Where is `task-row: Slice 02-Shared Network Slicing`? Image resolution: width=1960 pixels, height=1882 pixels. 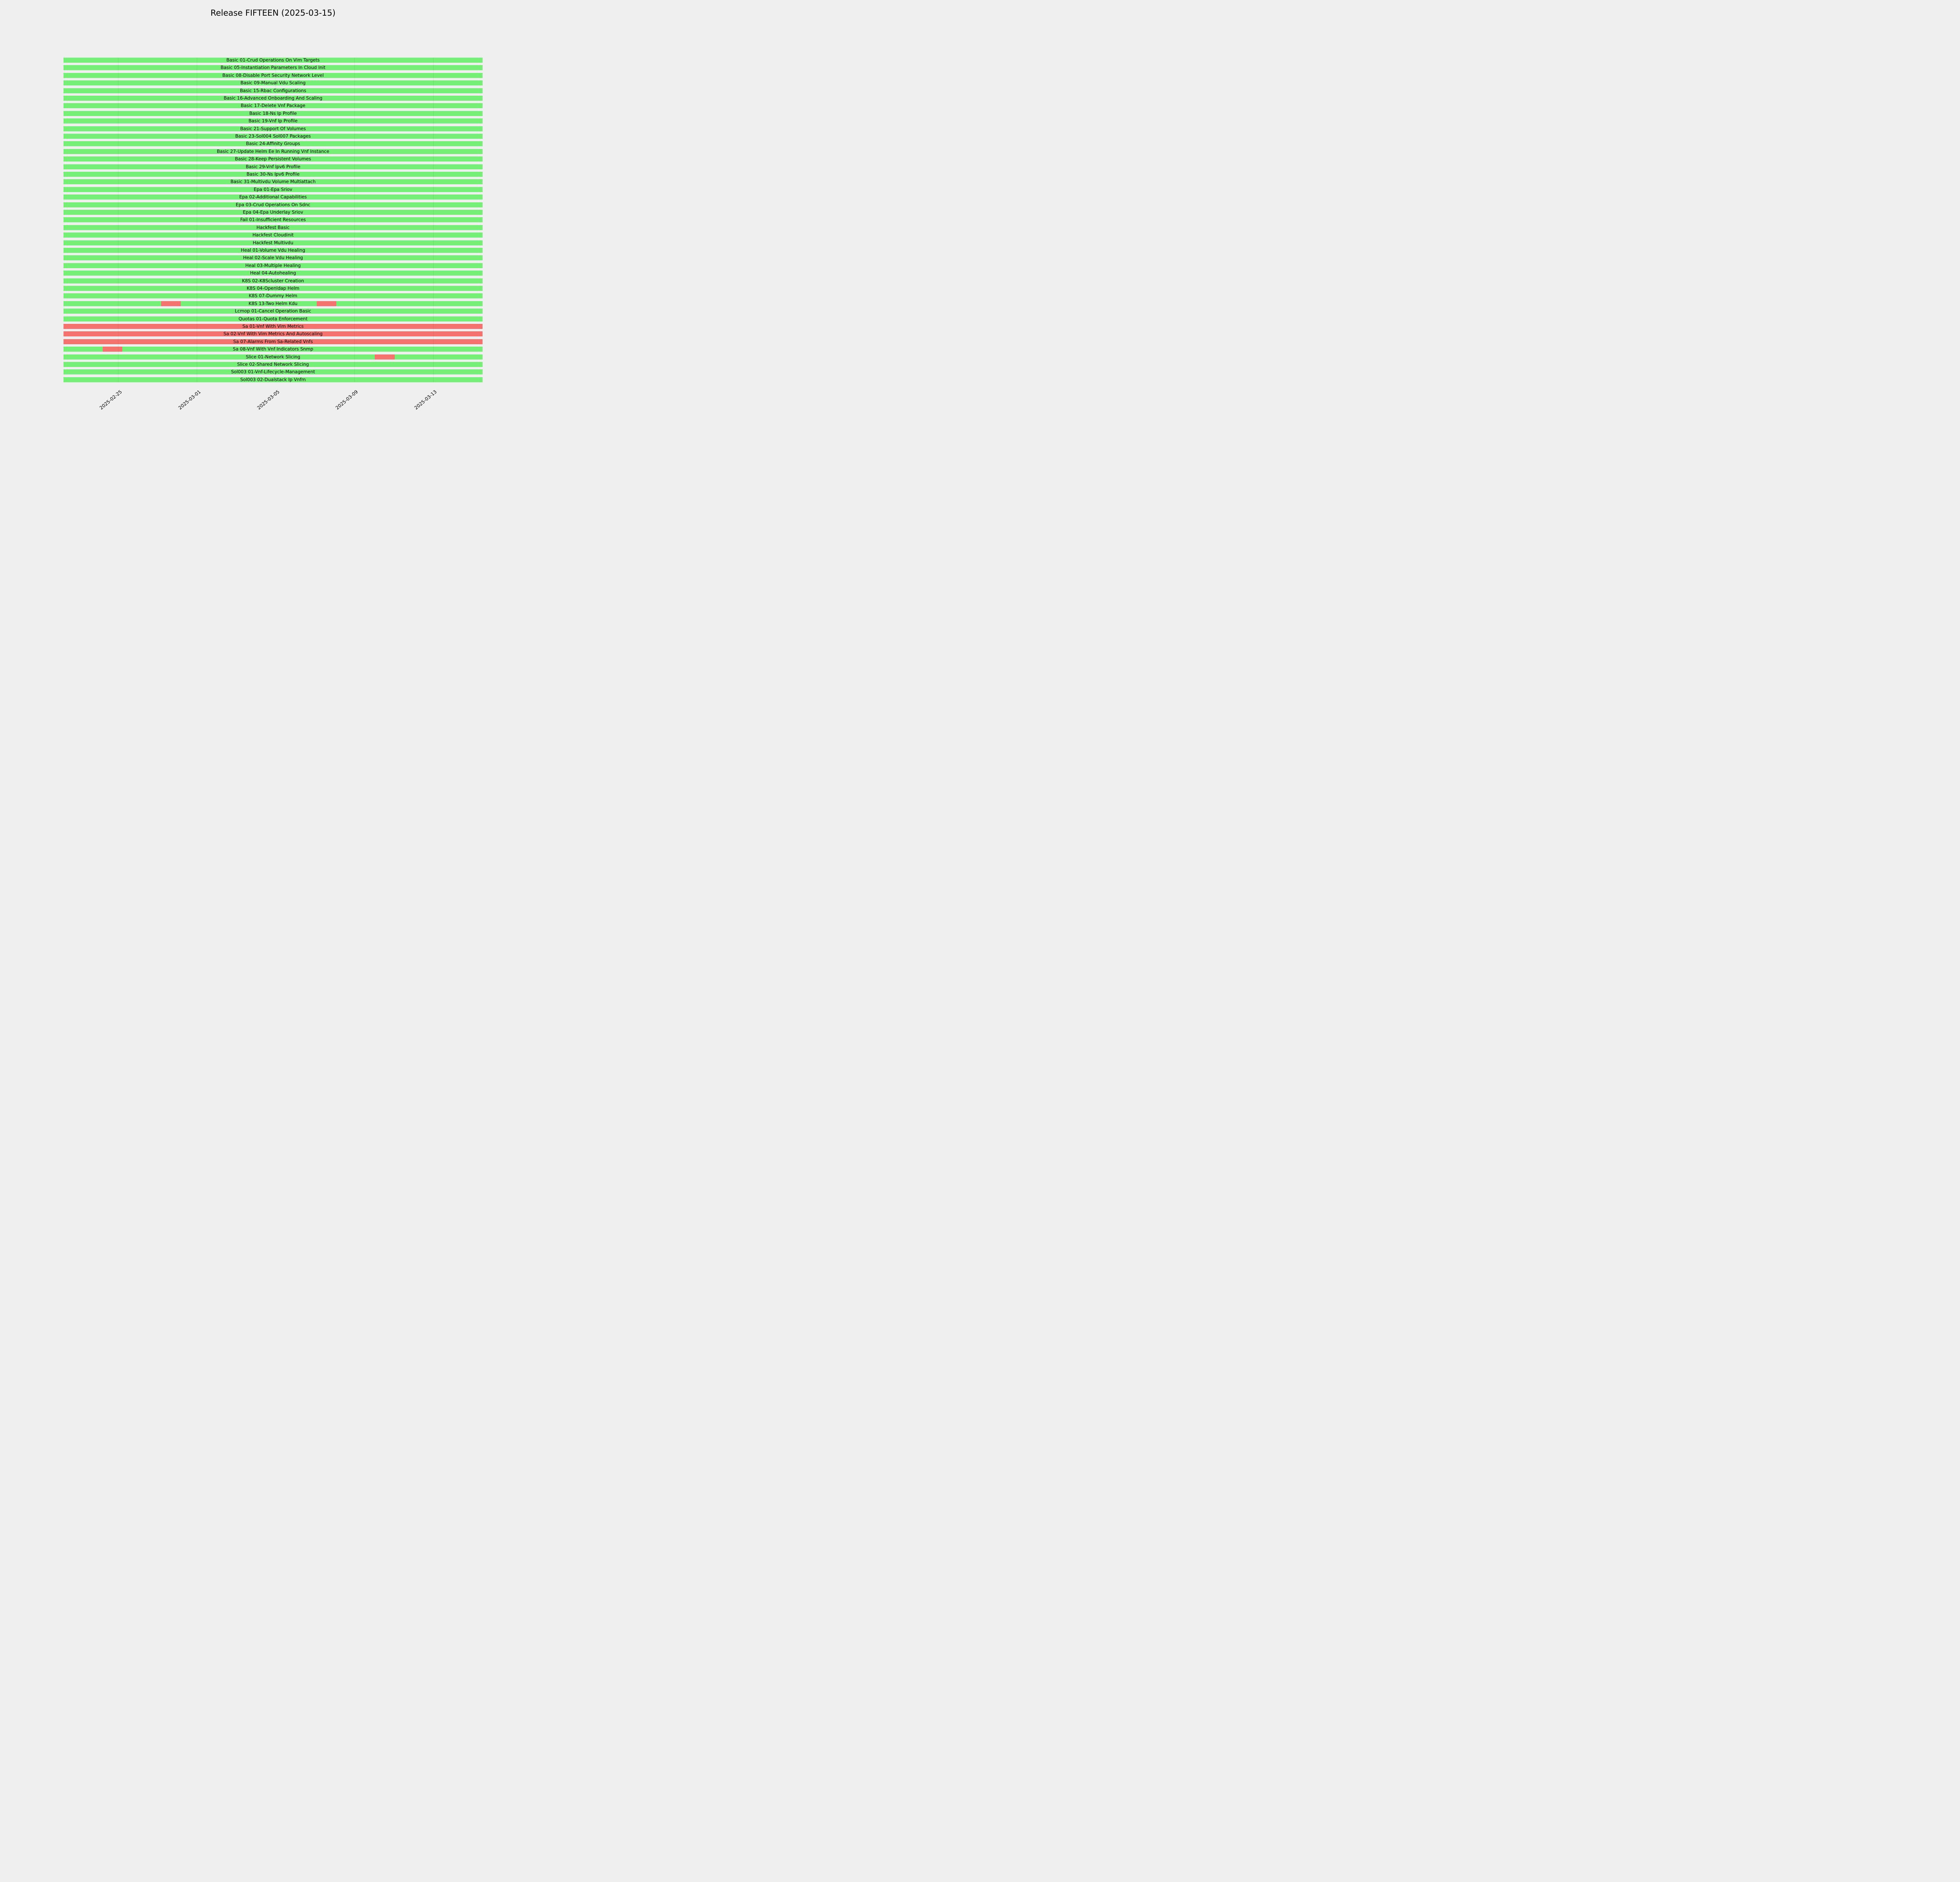 task-row: Slice 02-Shared Network Slicing is located at coordinates (273, 364).